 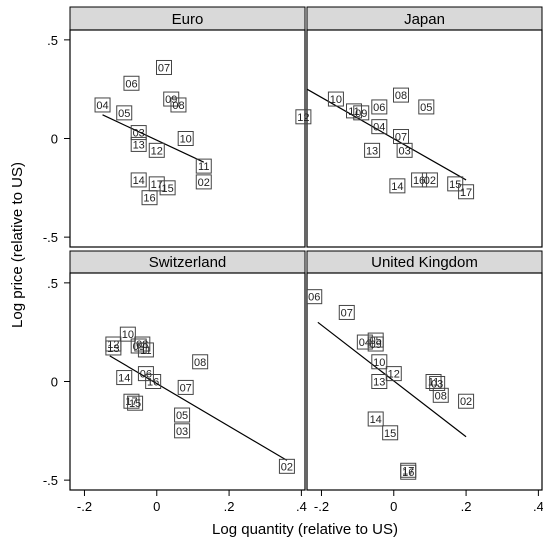 What do you see at coordinates (153, 138) in the screenshot?
I see `fit-line` at bounding box center [153, 138].